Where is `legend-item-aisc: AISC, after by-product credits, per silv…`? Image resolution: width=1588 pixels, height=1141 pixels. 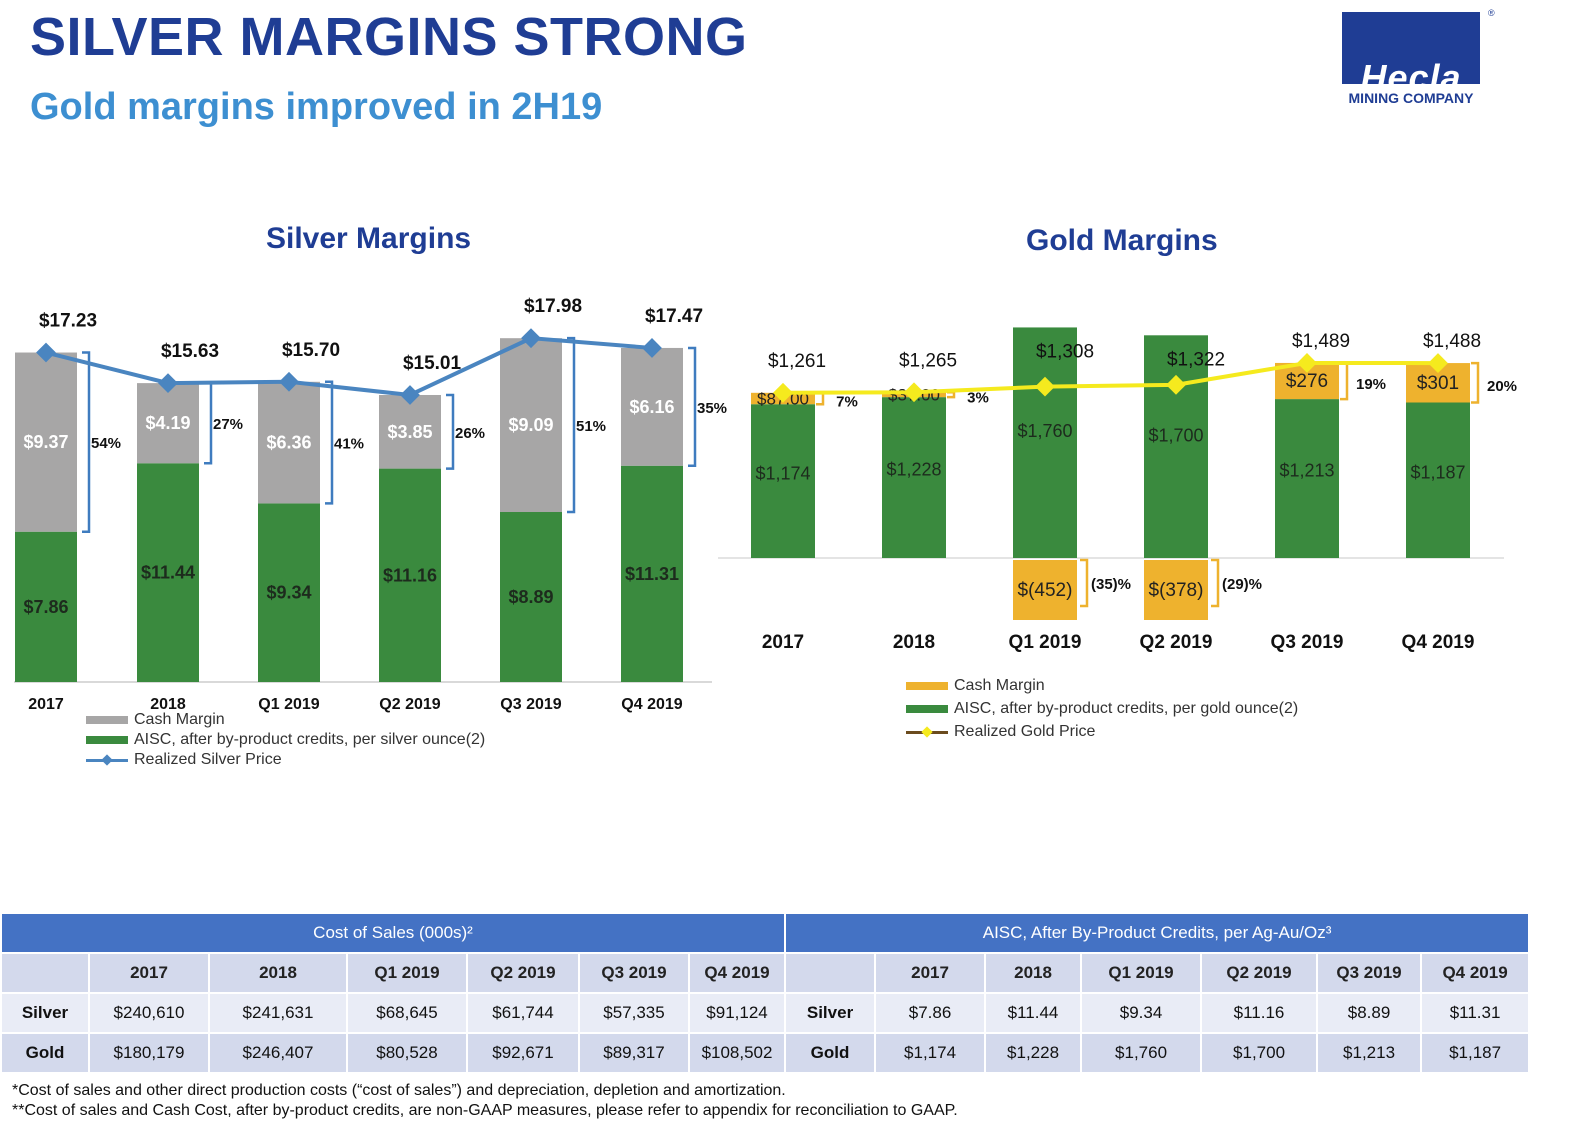 legend-item-aisc: AISC, after by-product credits, per silv… is located at coordinates (285, 740).